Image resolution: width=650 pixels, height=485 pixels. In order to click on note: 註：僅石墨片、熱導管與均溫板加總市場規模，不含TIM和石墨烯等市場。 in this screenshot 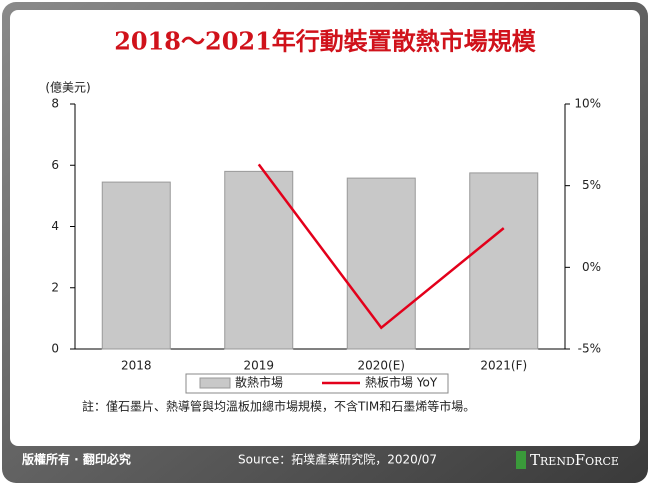, I will do `click(278, 406)`.